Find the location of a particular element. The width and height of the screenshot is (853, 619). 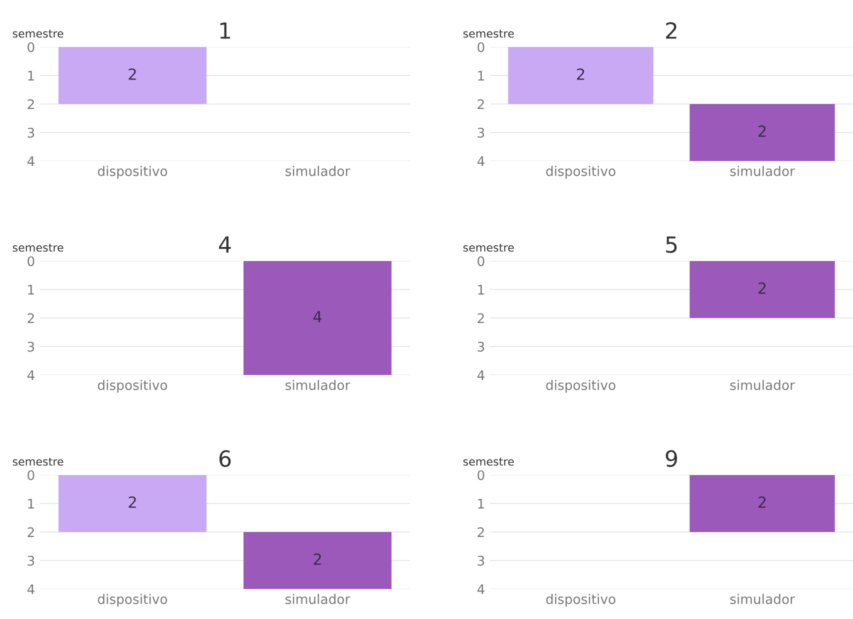

chart-title: 5 is located at coordinates (671, 244).